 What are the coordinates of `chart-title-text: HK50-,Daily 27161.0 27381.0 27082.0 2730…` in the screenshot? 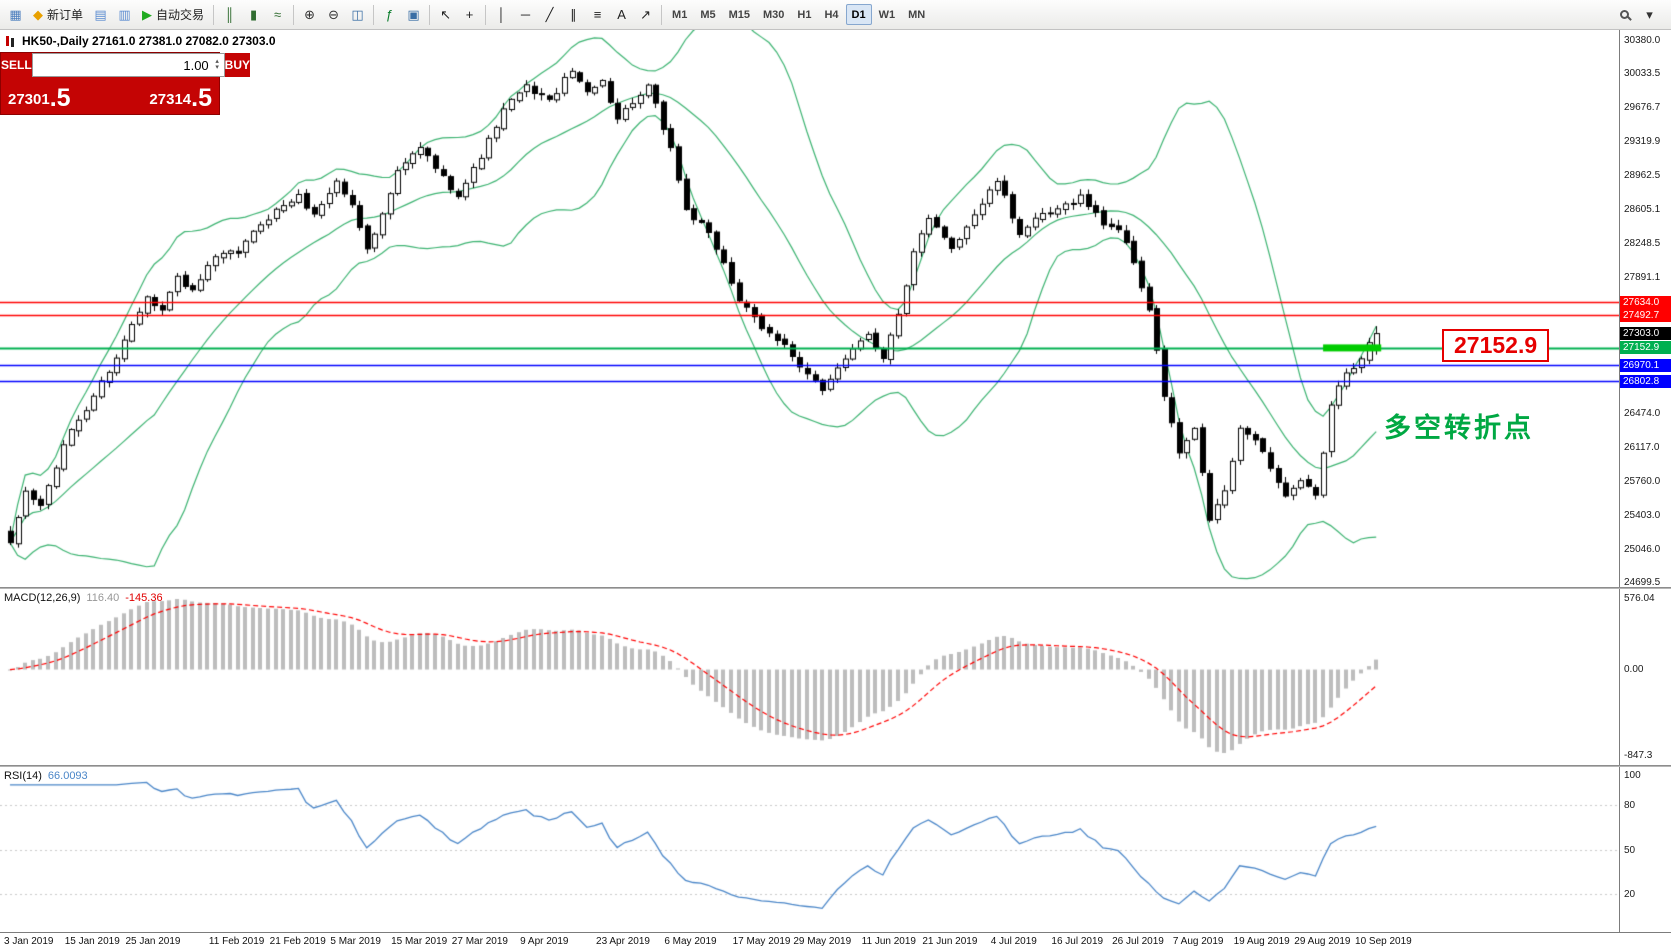 It's located at (149, 41).